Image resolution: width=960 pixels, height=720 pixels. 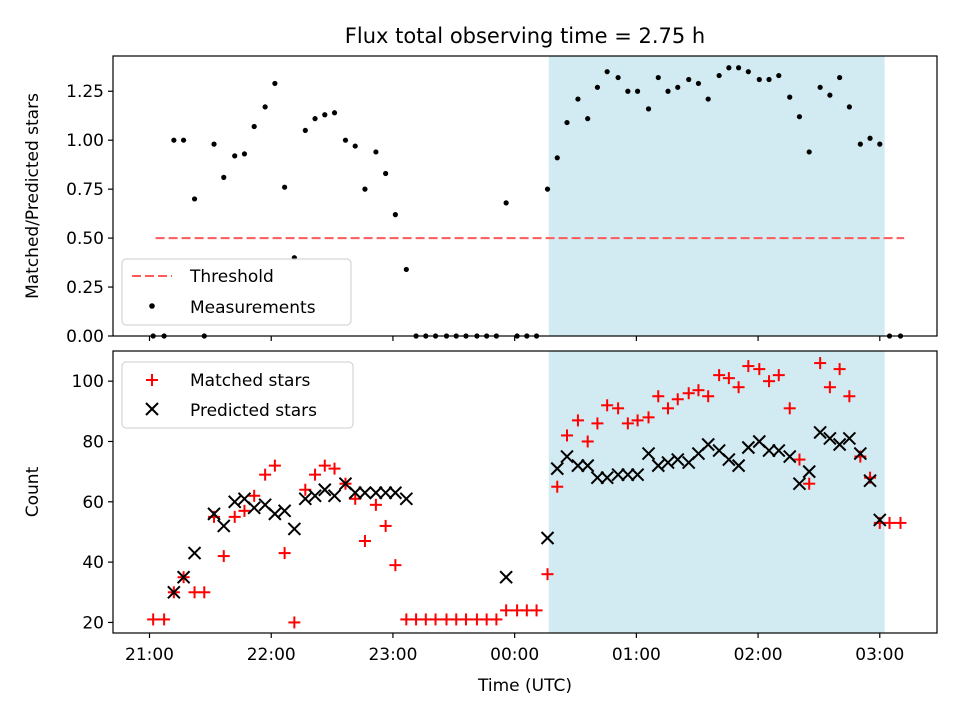 What do you see at coordinates (514, 649) in the screenshot?
I see `count-x-ticks: 21:00 22:00 23:00 00:00 01:00 02:00 03:00` at bounding box center [514, 649].